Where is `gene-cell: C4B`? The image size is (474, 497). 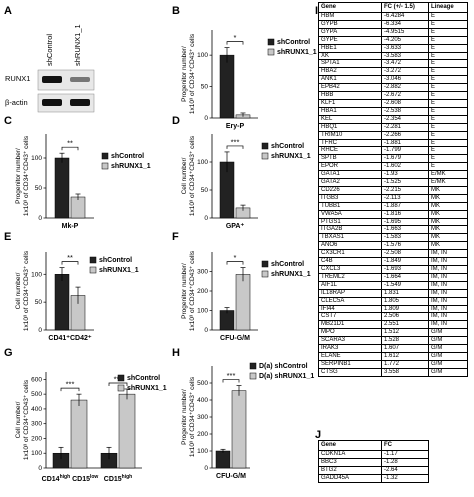
gene-cell: C4B is located at coordinates (350, 261).